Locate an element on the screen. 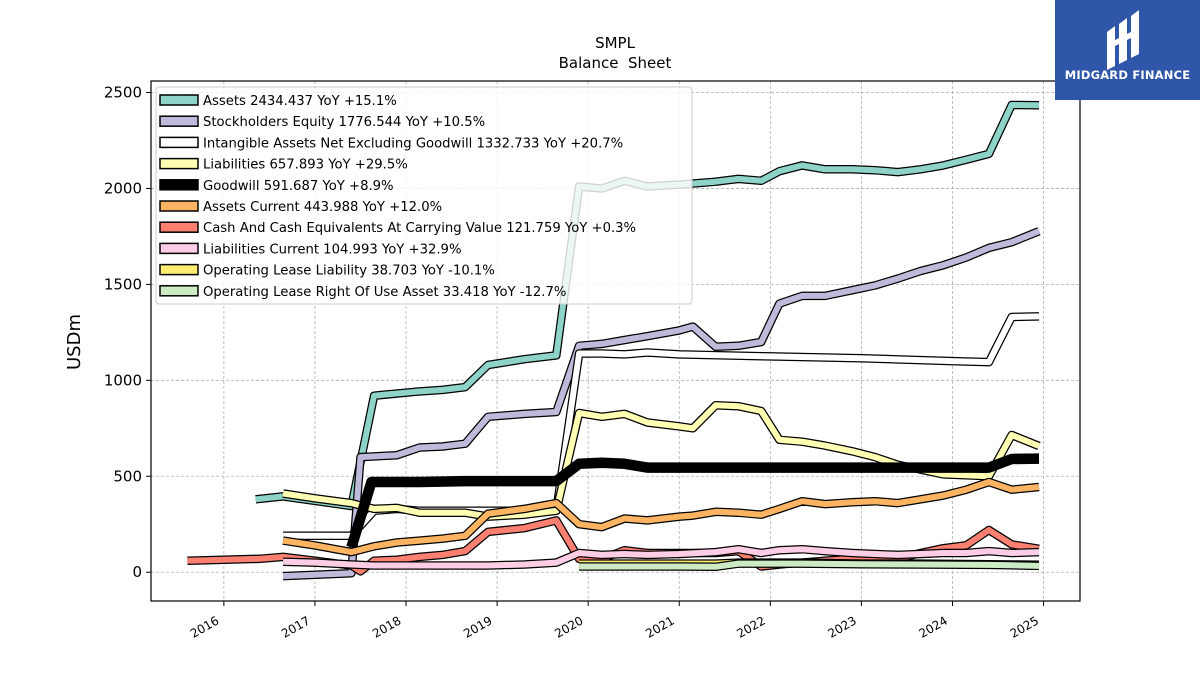 This screenshot has width=1200, height=675. legend-entry: Assets Current 443.988 YoY +12.0% is located at coordinates (322, 207).